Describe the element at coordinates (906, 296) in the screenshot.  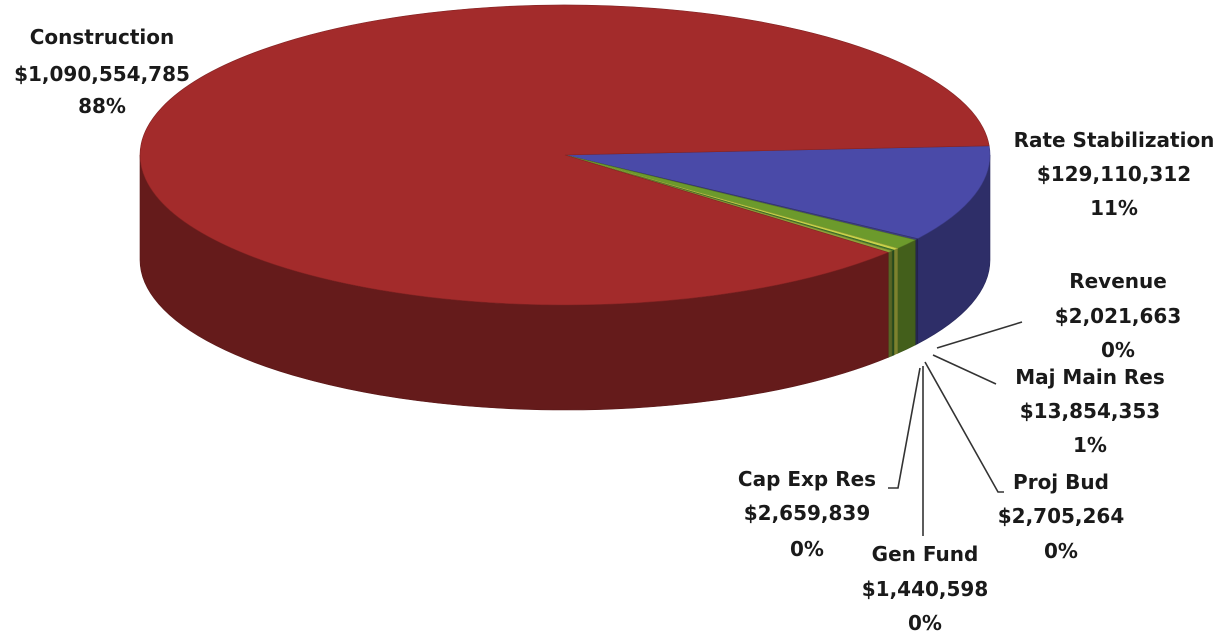
I see `pie-side-maj-main-res` at that location.